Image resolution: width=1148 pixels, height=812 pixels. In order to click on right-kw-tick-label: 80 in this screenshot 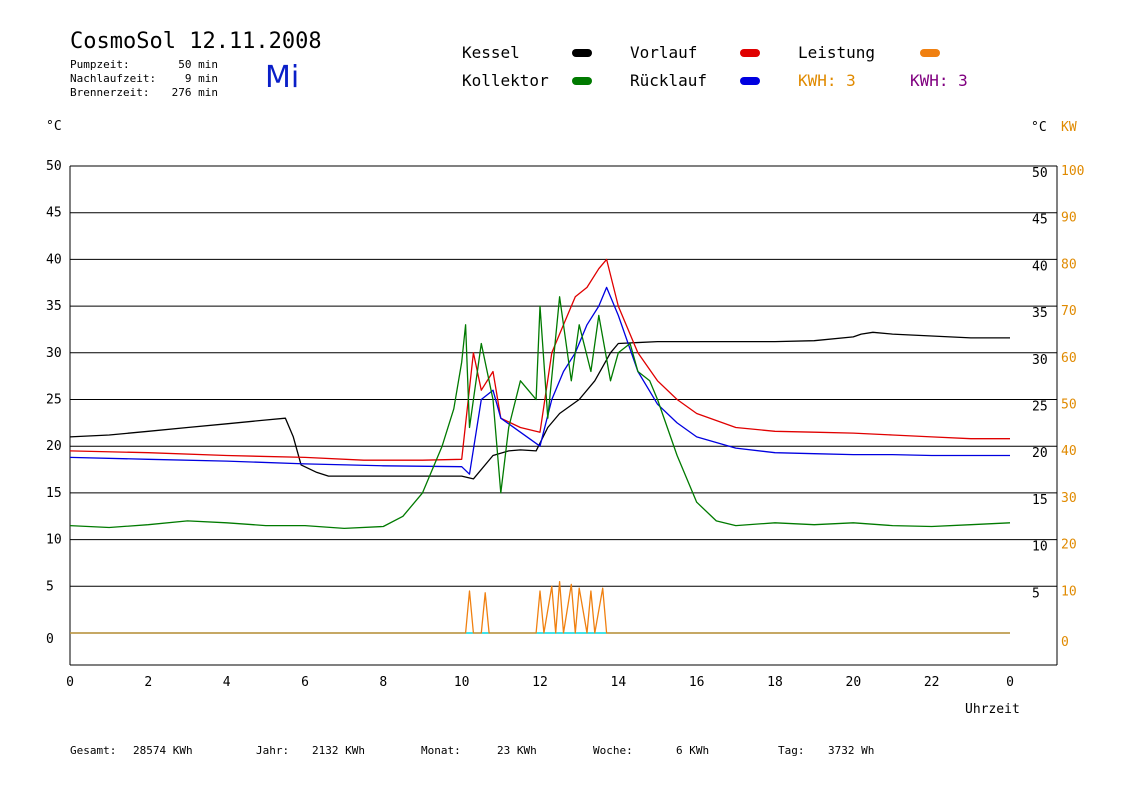, I will do `click(1069, 264)`.